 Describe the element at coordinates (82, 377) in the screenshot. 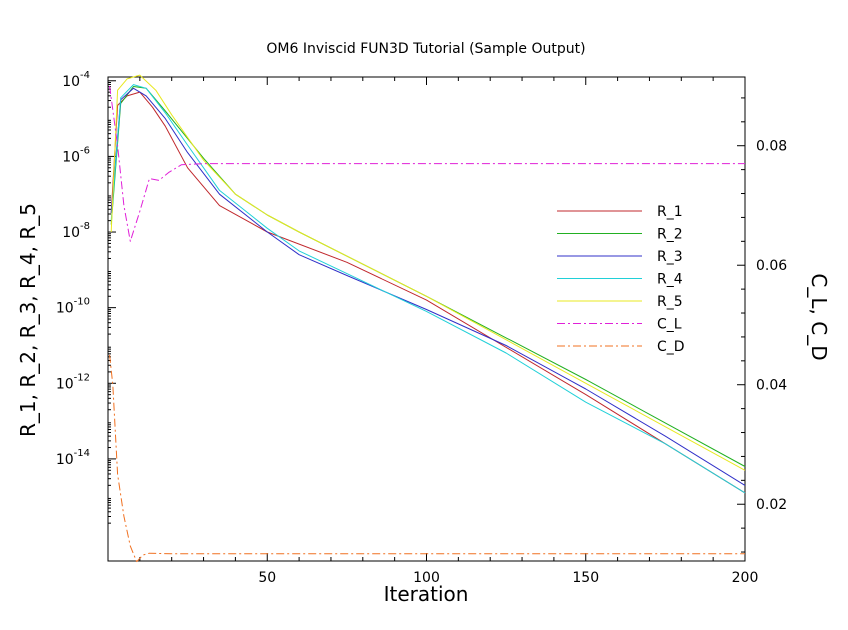

I see `y-left-tick-exponent: -12` at that location.